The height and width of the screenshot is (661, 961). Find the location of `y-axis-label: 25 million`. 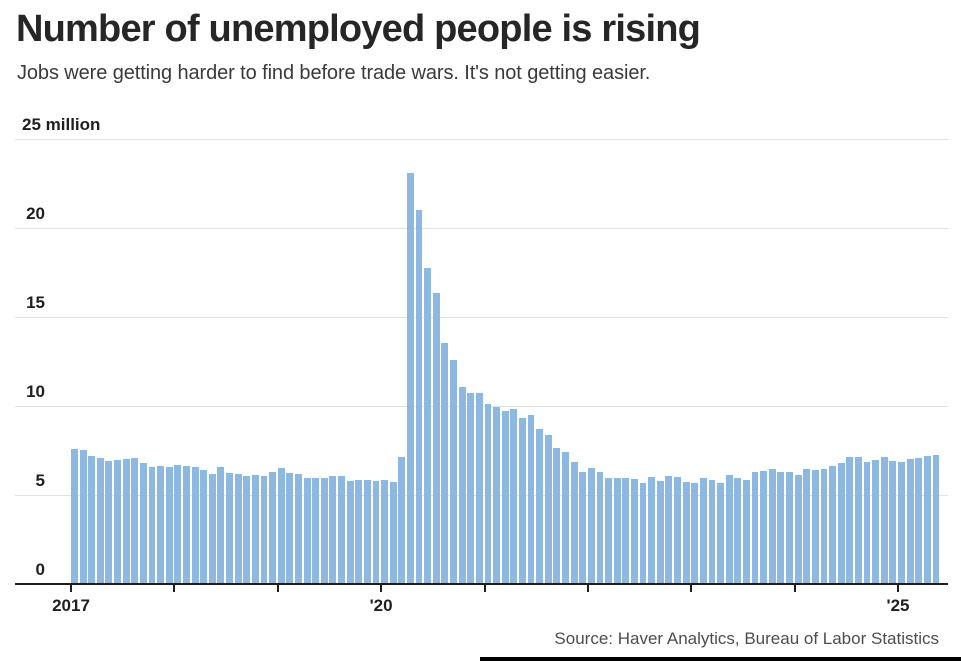

y-axis-label: 25 million is located at coordinates (61, 124).